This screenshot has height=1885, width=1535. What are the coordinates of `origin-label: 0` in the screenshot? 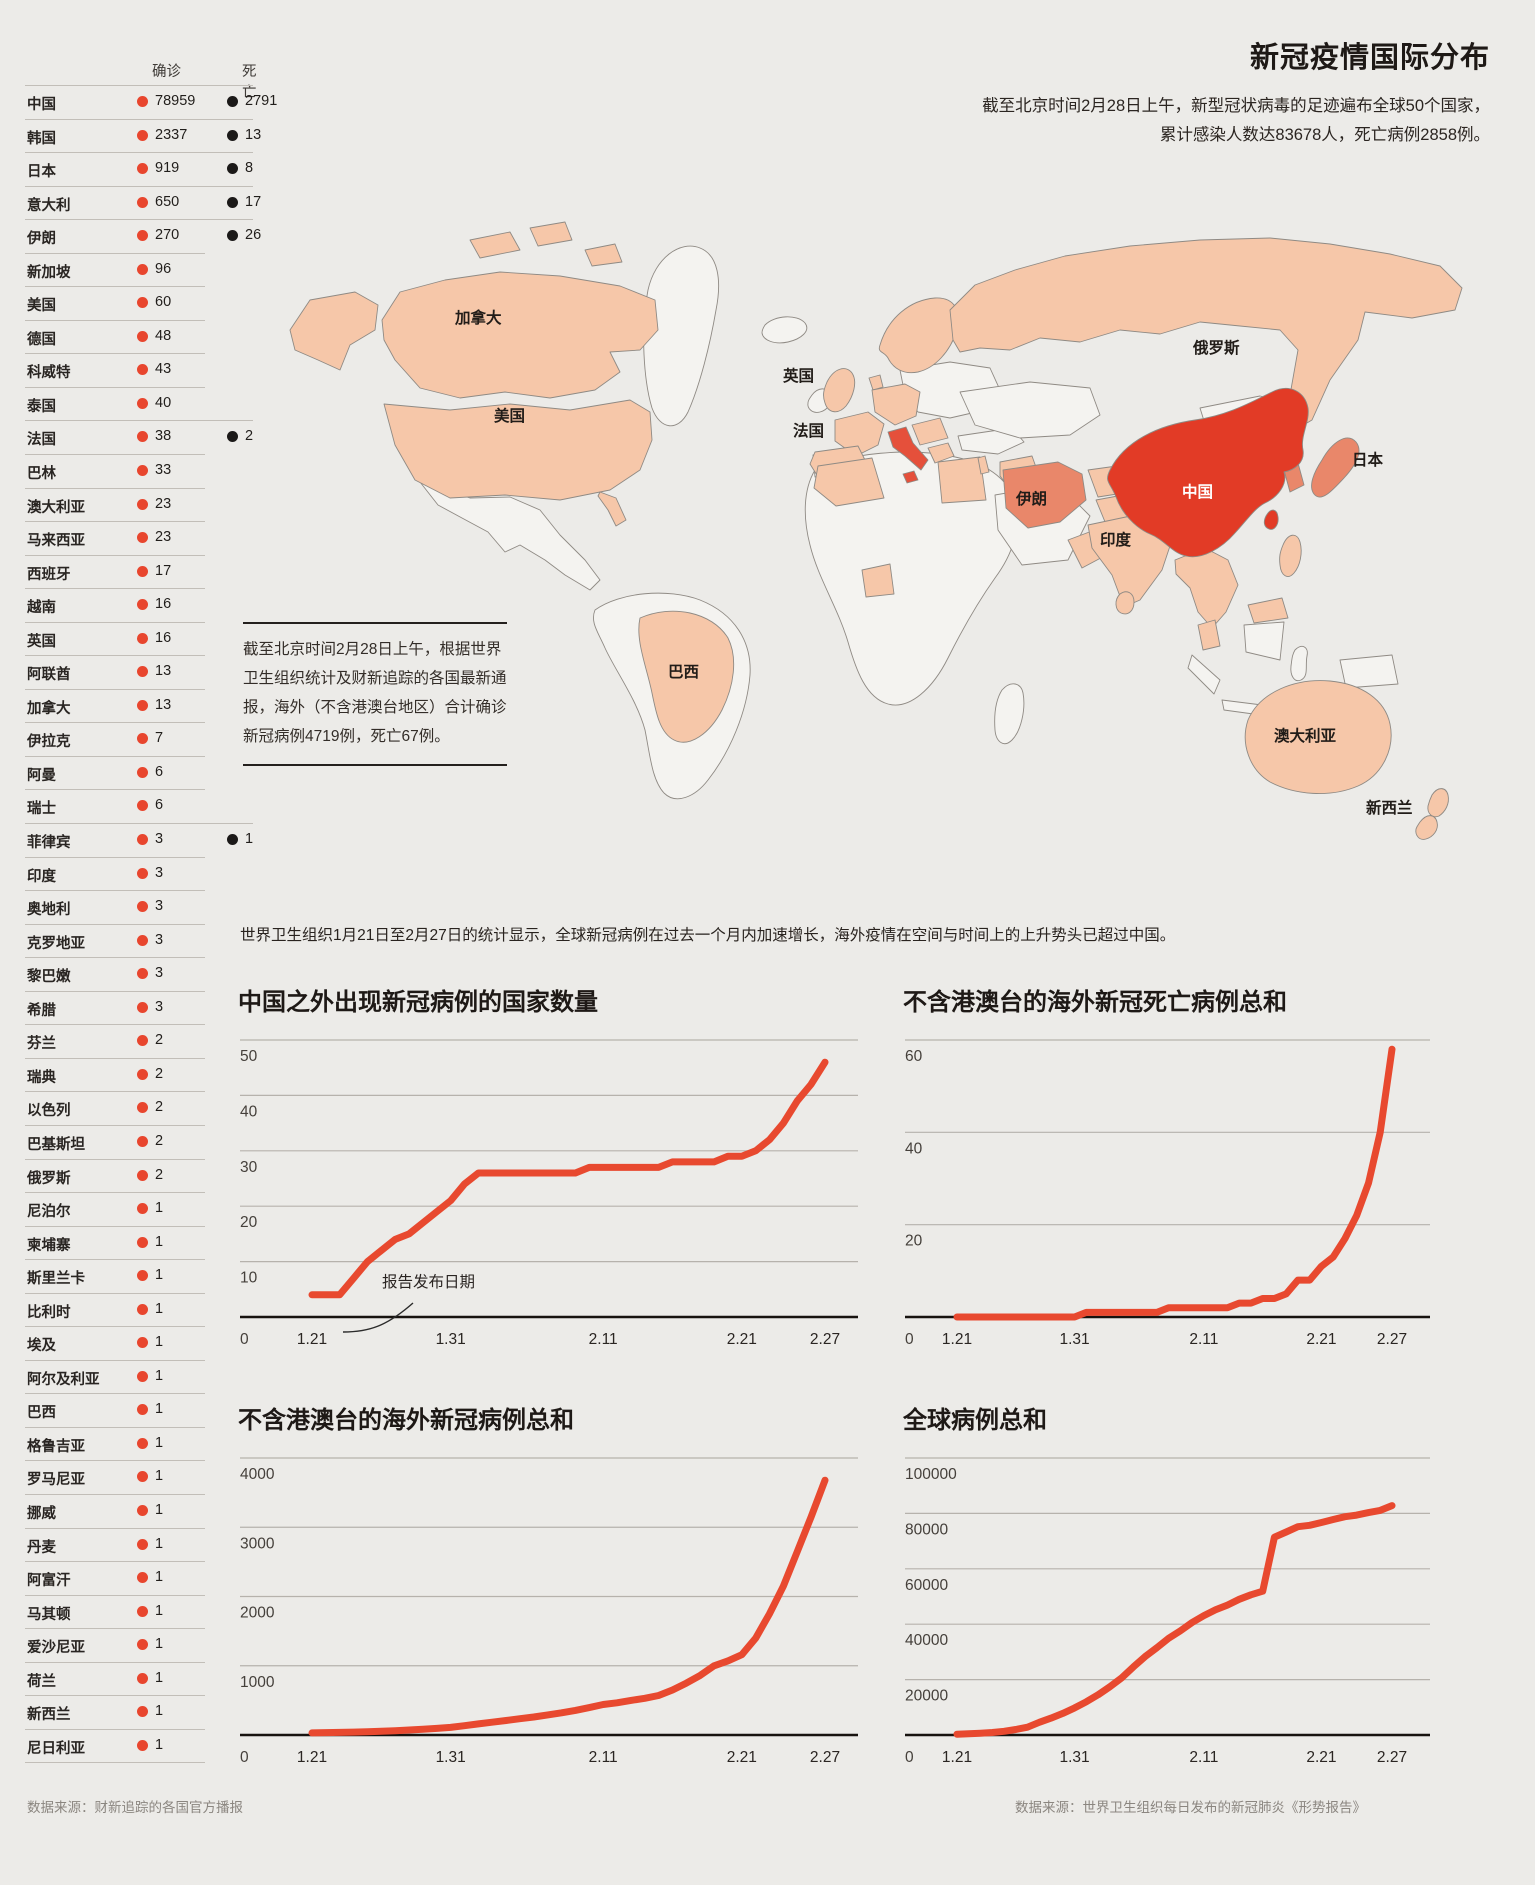 It's located at (909, 1339).